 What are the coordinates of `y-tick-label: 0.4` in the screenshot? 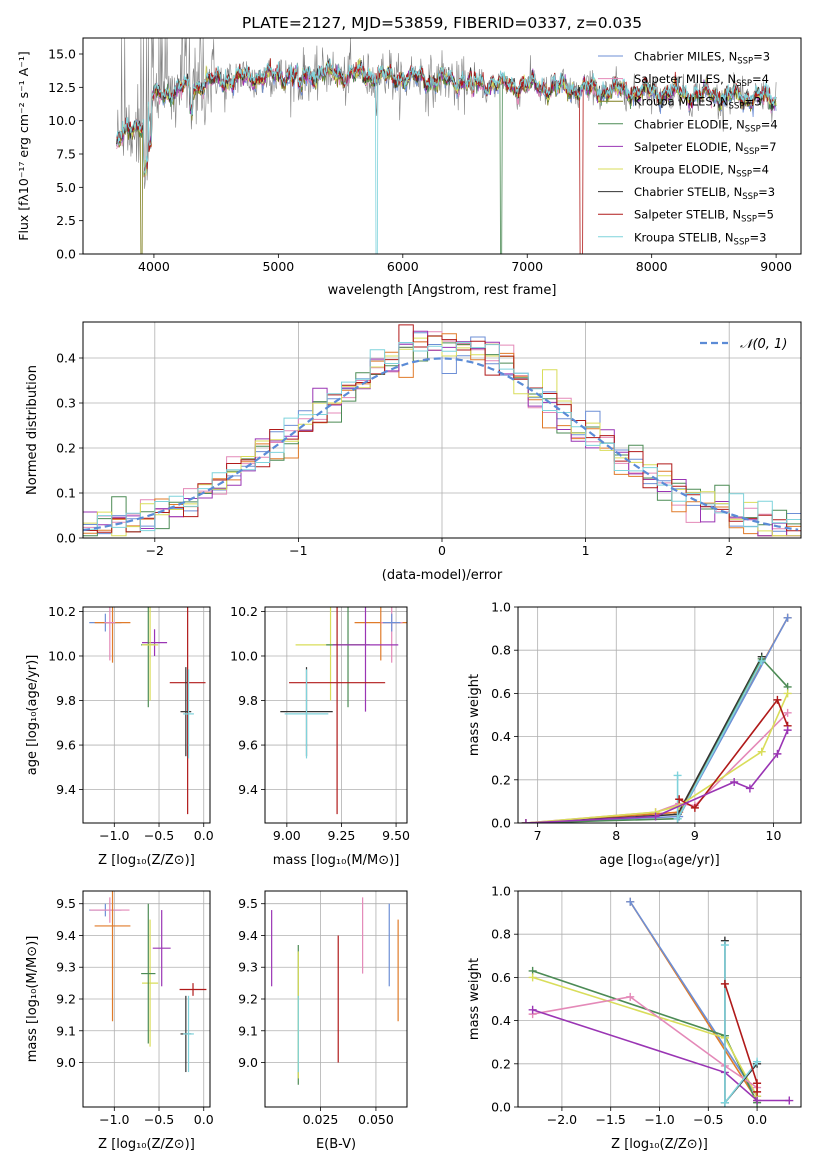 It's located at (501, 736).